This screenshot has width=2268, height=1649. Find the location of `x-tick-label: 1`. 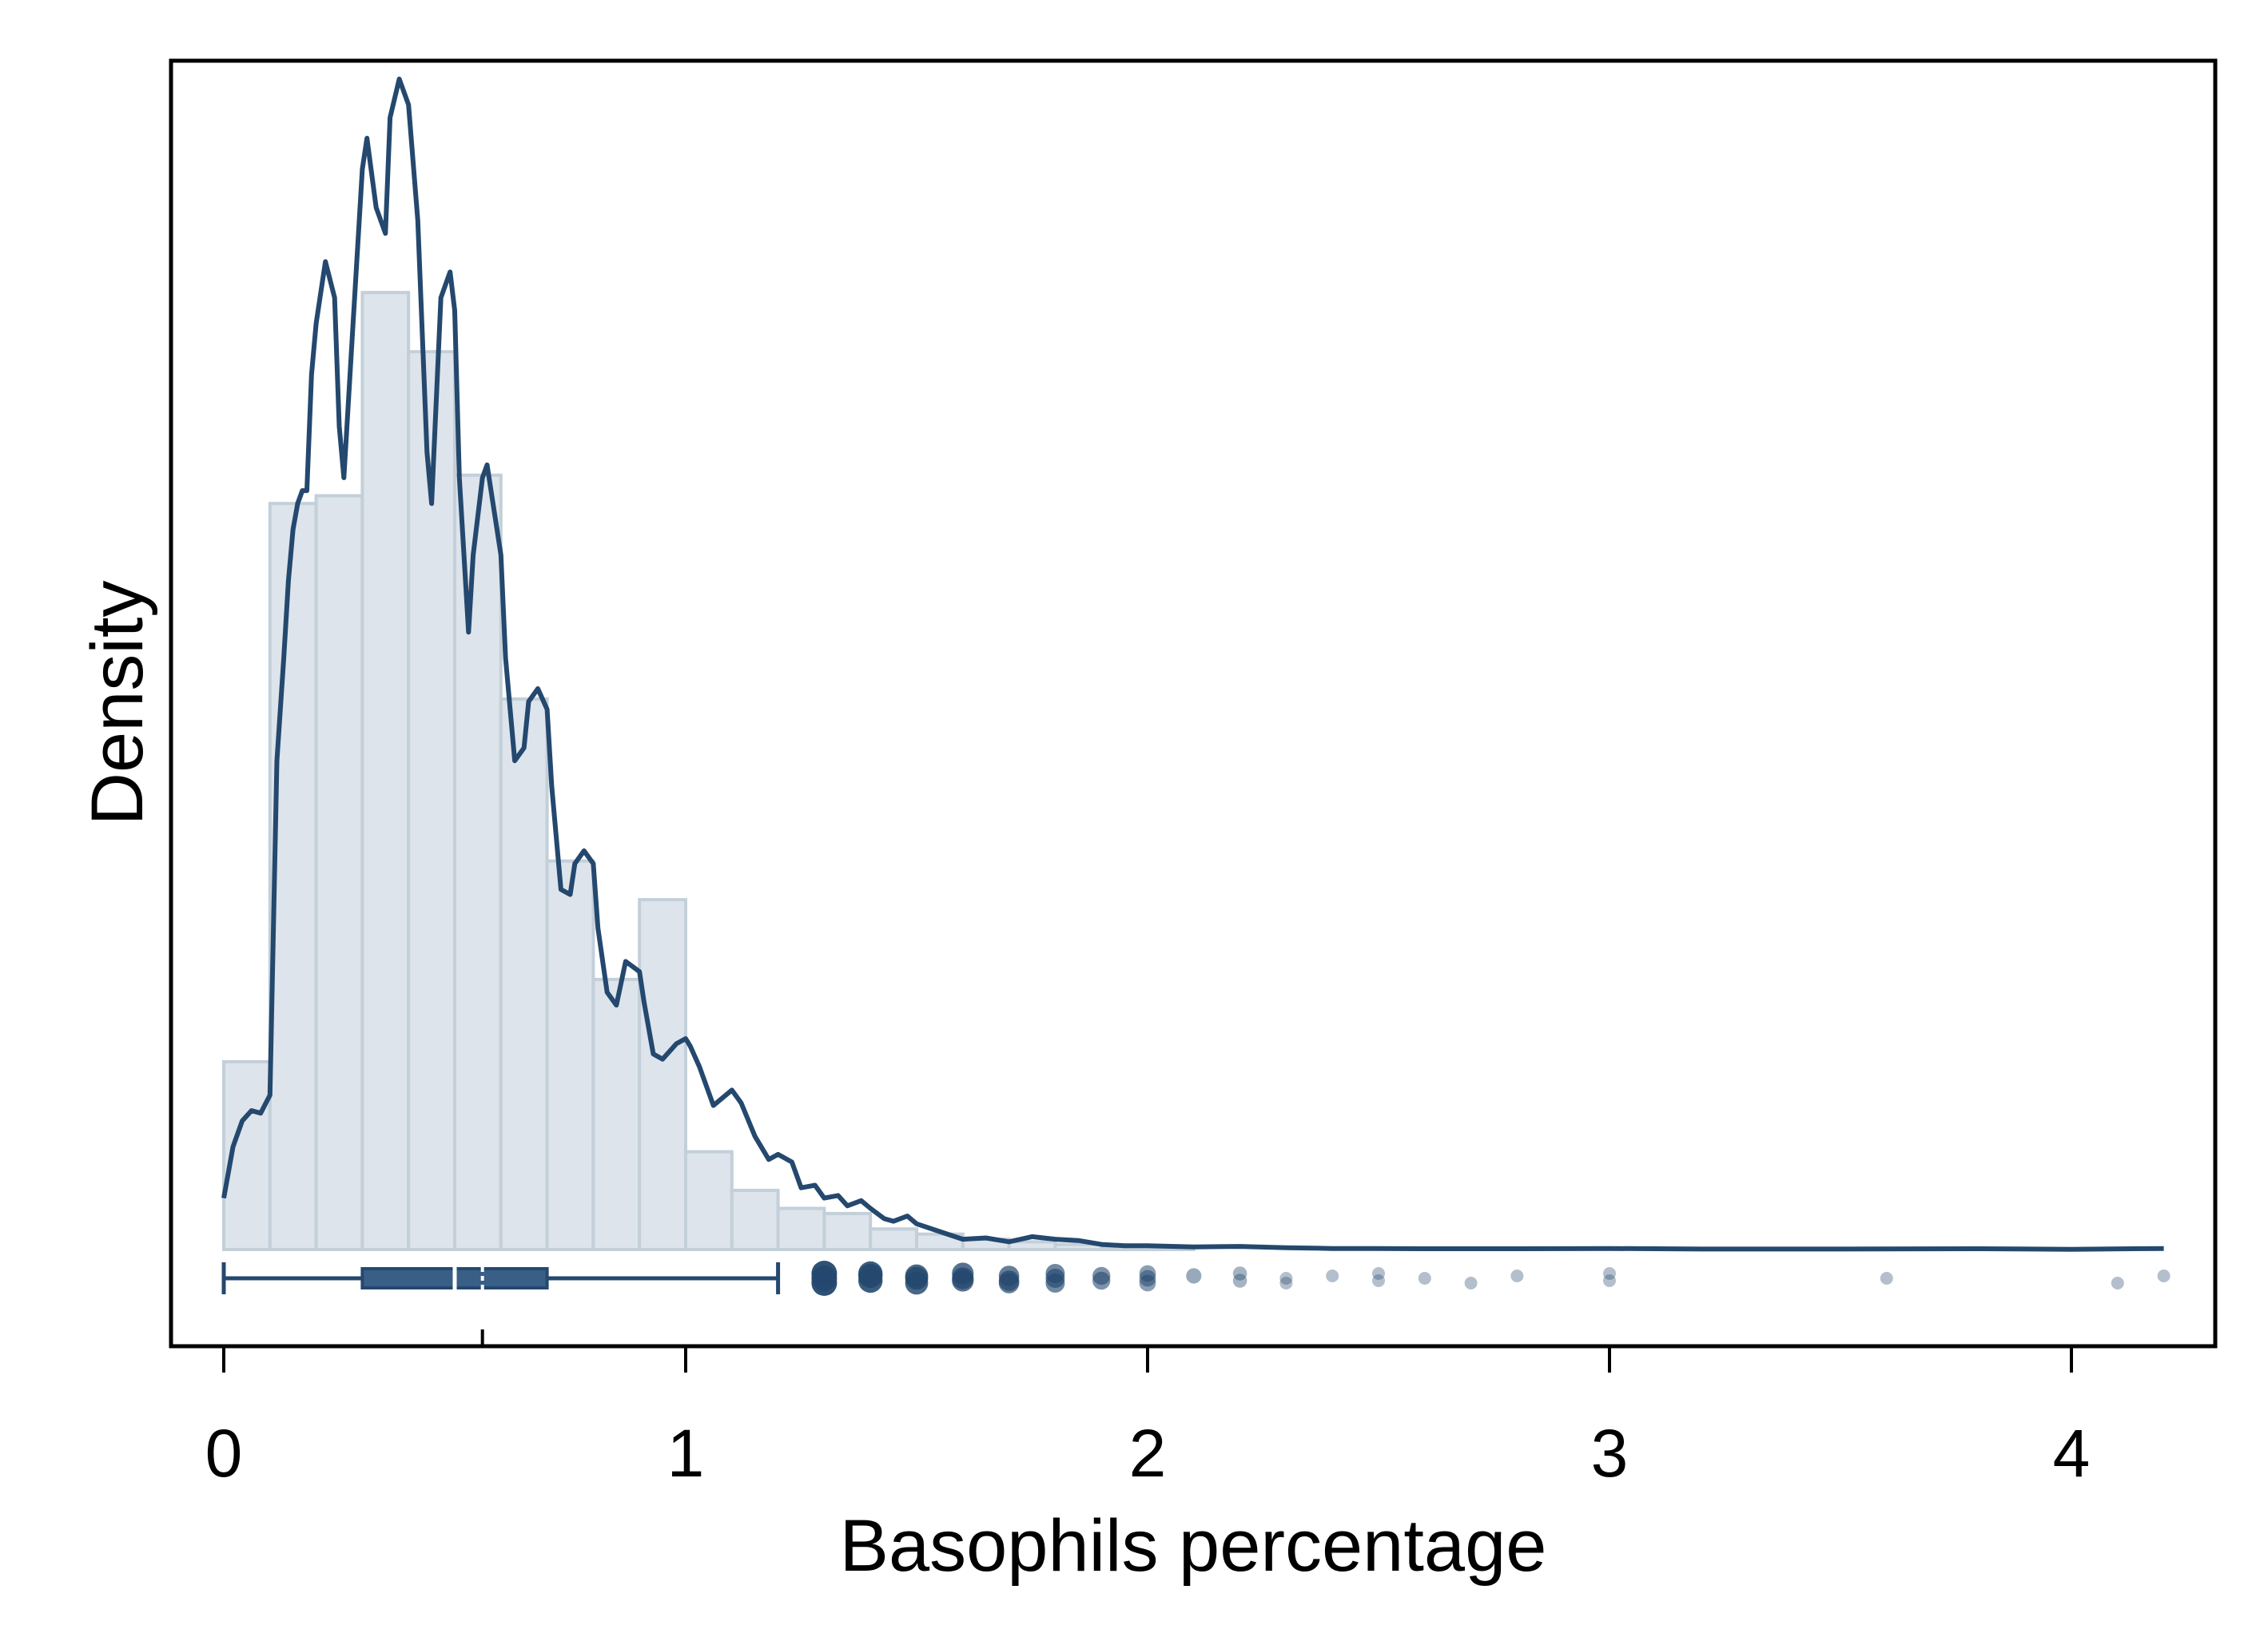

x-tick-label: 1 is located at coordinates (686, 1453).